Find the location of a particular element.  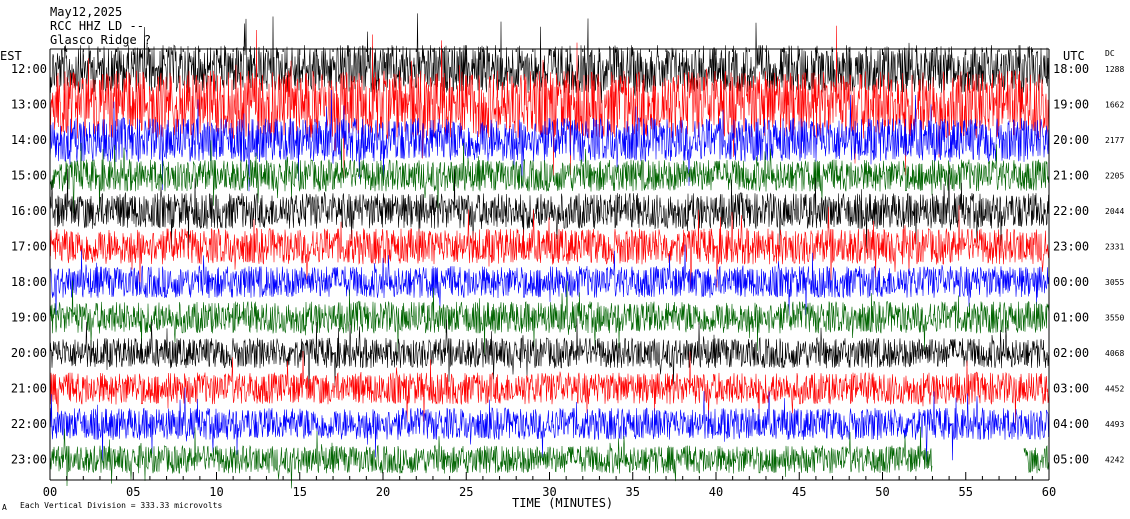

x-tick-label: 05 is located at coordinates (133, 492).